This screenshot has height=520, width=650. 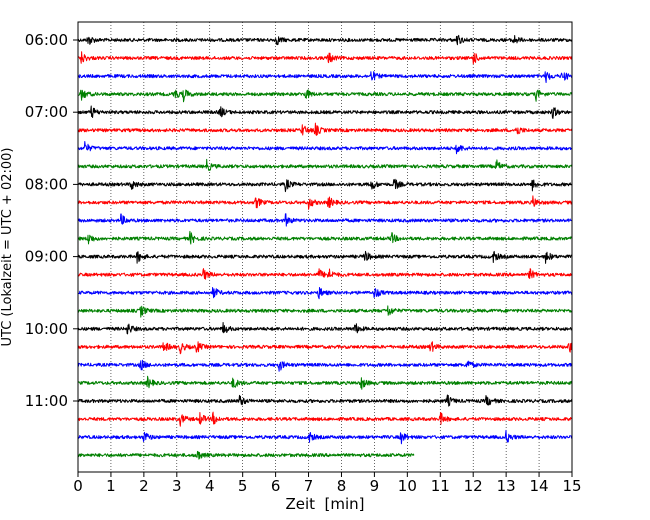 I want to click on y-axis-ticks: 06:00 07:00 08:00 09:00 10:00 11:00, so click(x=51, y=220).